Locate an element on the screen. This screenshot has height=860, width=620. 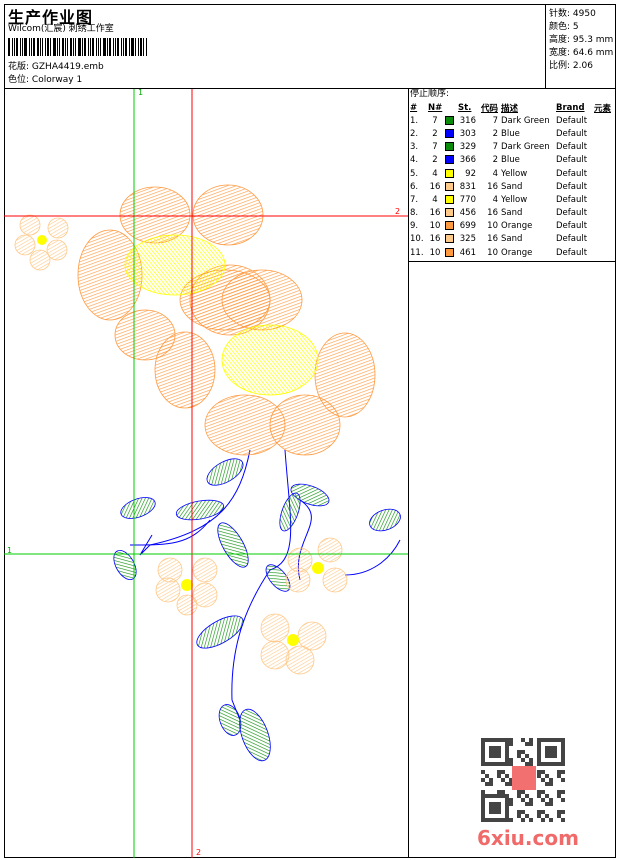
table-row: 1. 7 316 7 Dark Green Default is located at coordinates (513, 120).